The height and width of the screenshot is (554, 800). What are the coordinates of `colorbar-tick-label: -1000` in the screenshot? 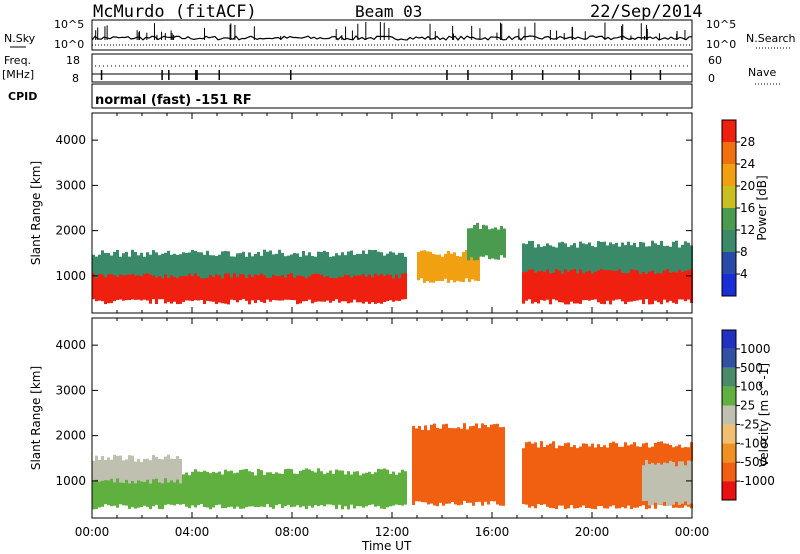 It's located at (757, 481).